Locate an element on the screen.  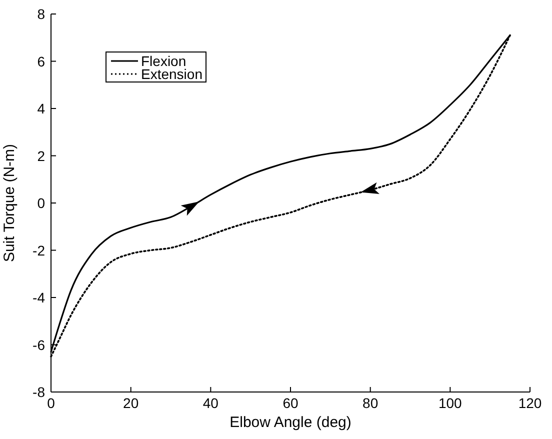
y-tick-label: 0 is located at coordinates (41, 203).